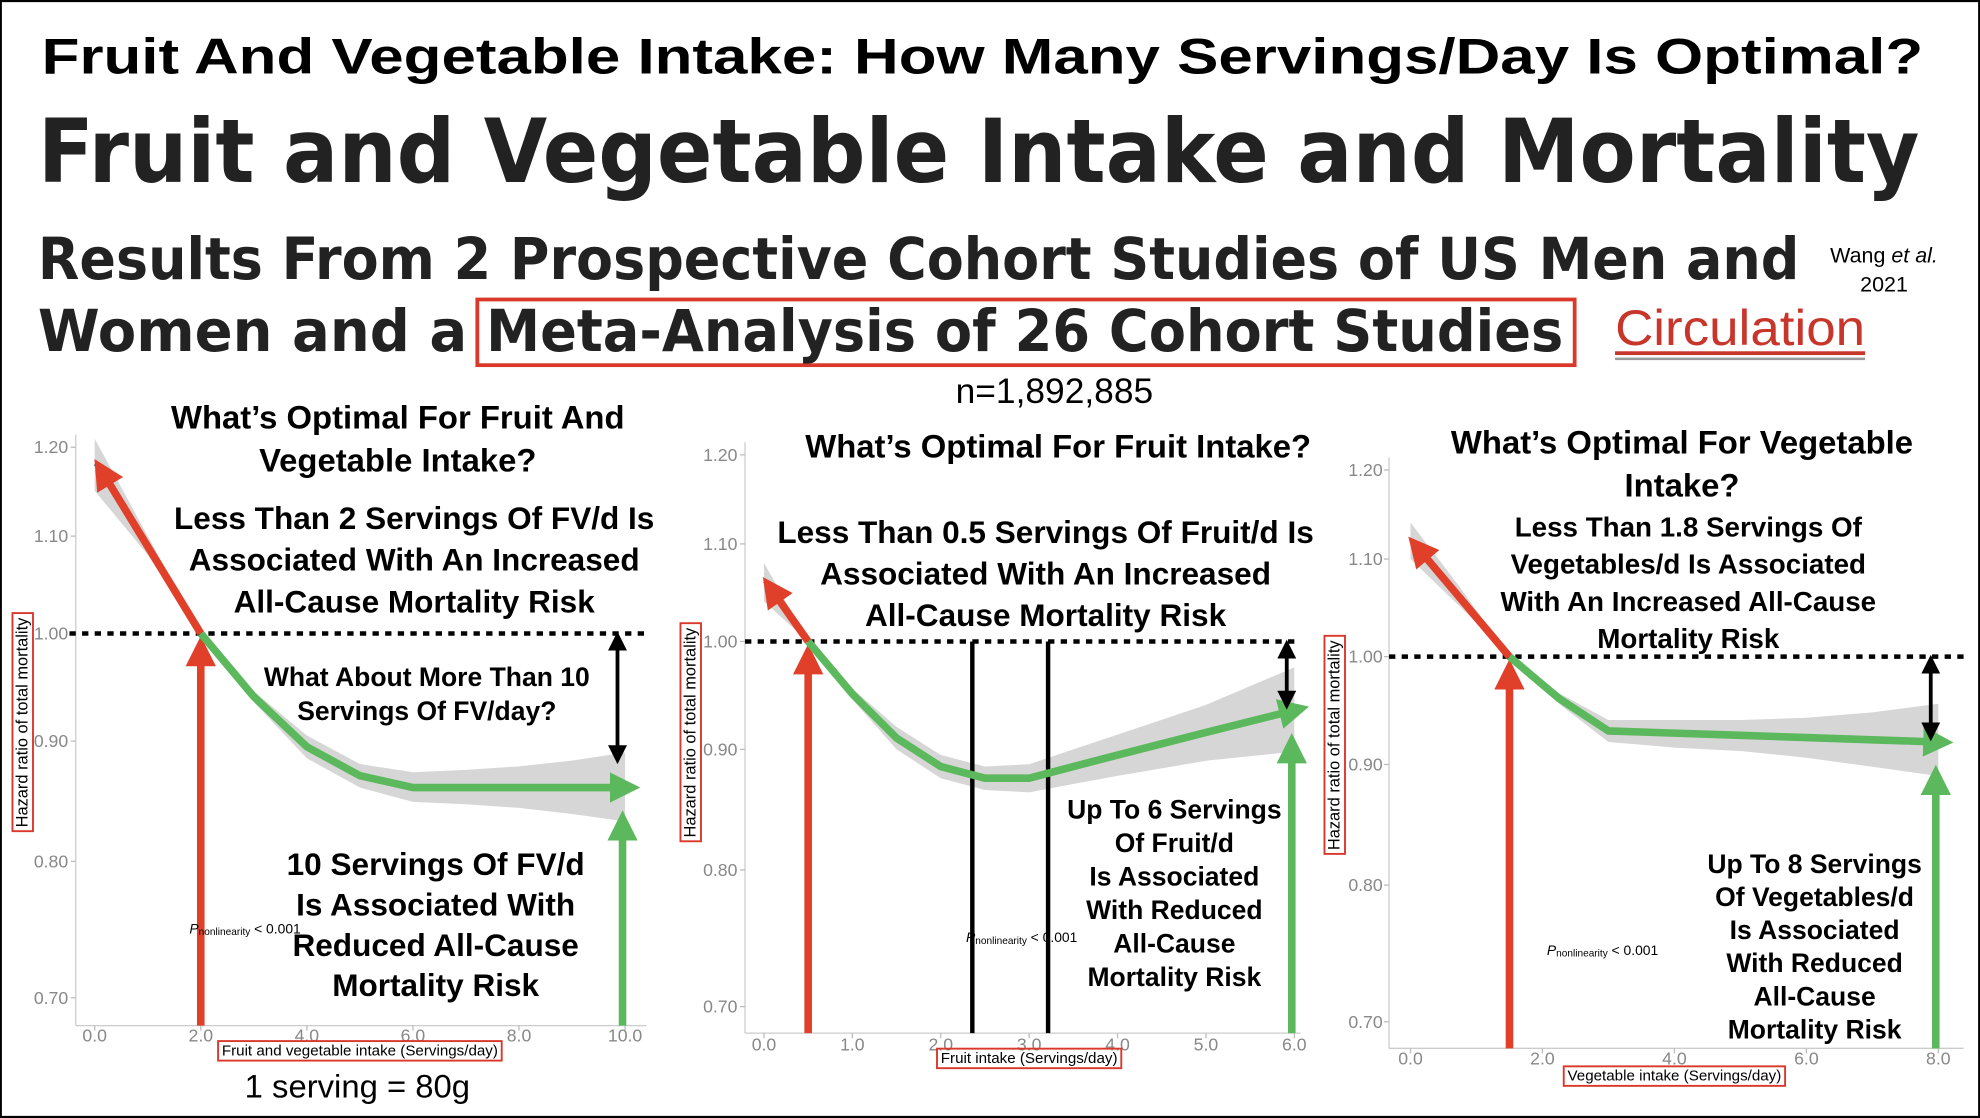 This screenshot has height=1118, width=1980. Describe the element at coordinates (397, 459) in the screenshot. I see `chart-title: Vegetable Intake?` at that location.